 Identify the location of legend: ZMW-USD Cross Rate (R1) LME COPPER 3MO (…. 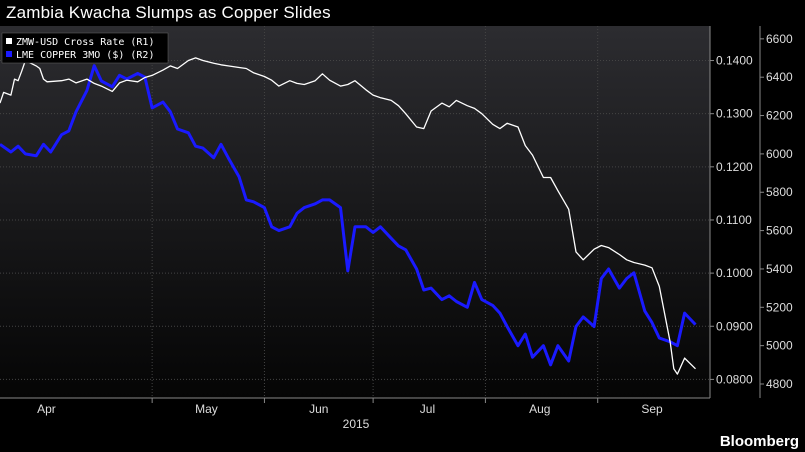
(85, 48).